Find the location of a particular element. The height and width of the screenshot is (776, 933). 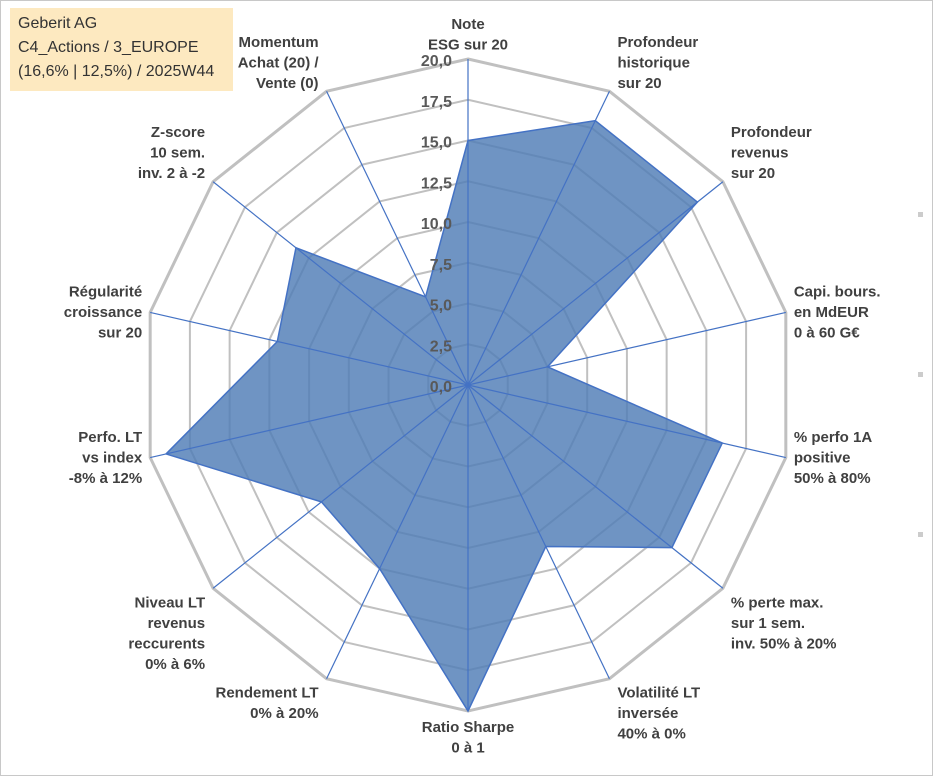

axis-label-line: 50% à 80% is located at coordinates (832, 478).